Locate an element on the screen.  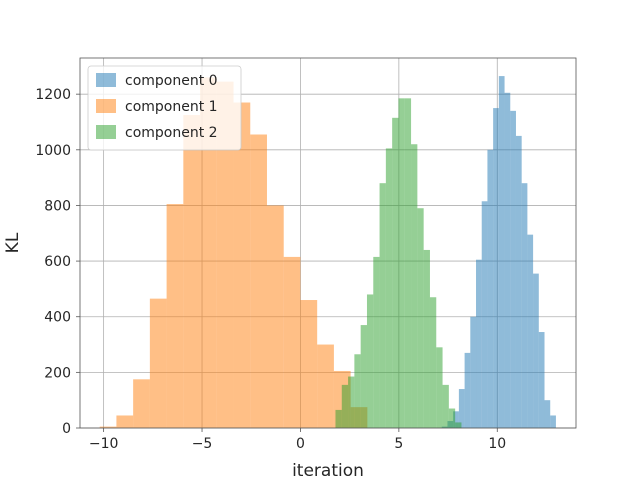
legend: component 0 component 1 component 2 is located at coordinates (164, 108).